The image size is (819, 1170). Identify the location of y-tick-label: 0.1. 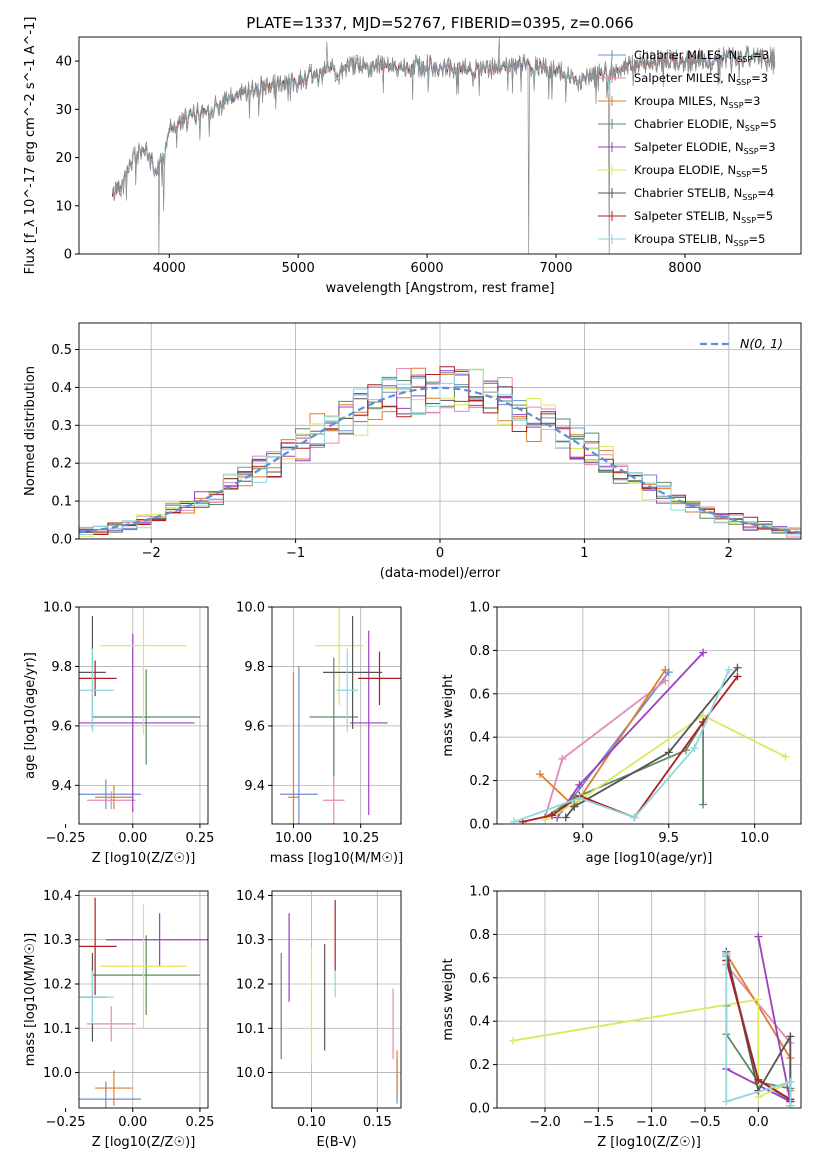
(61, 502).